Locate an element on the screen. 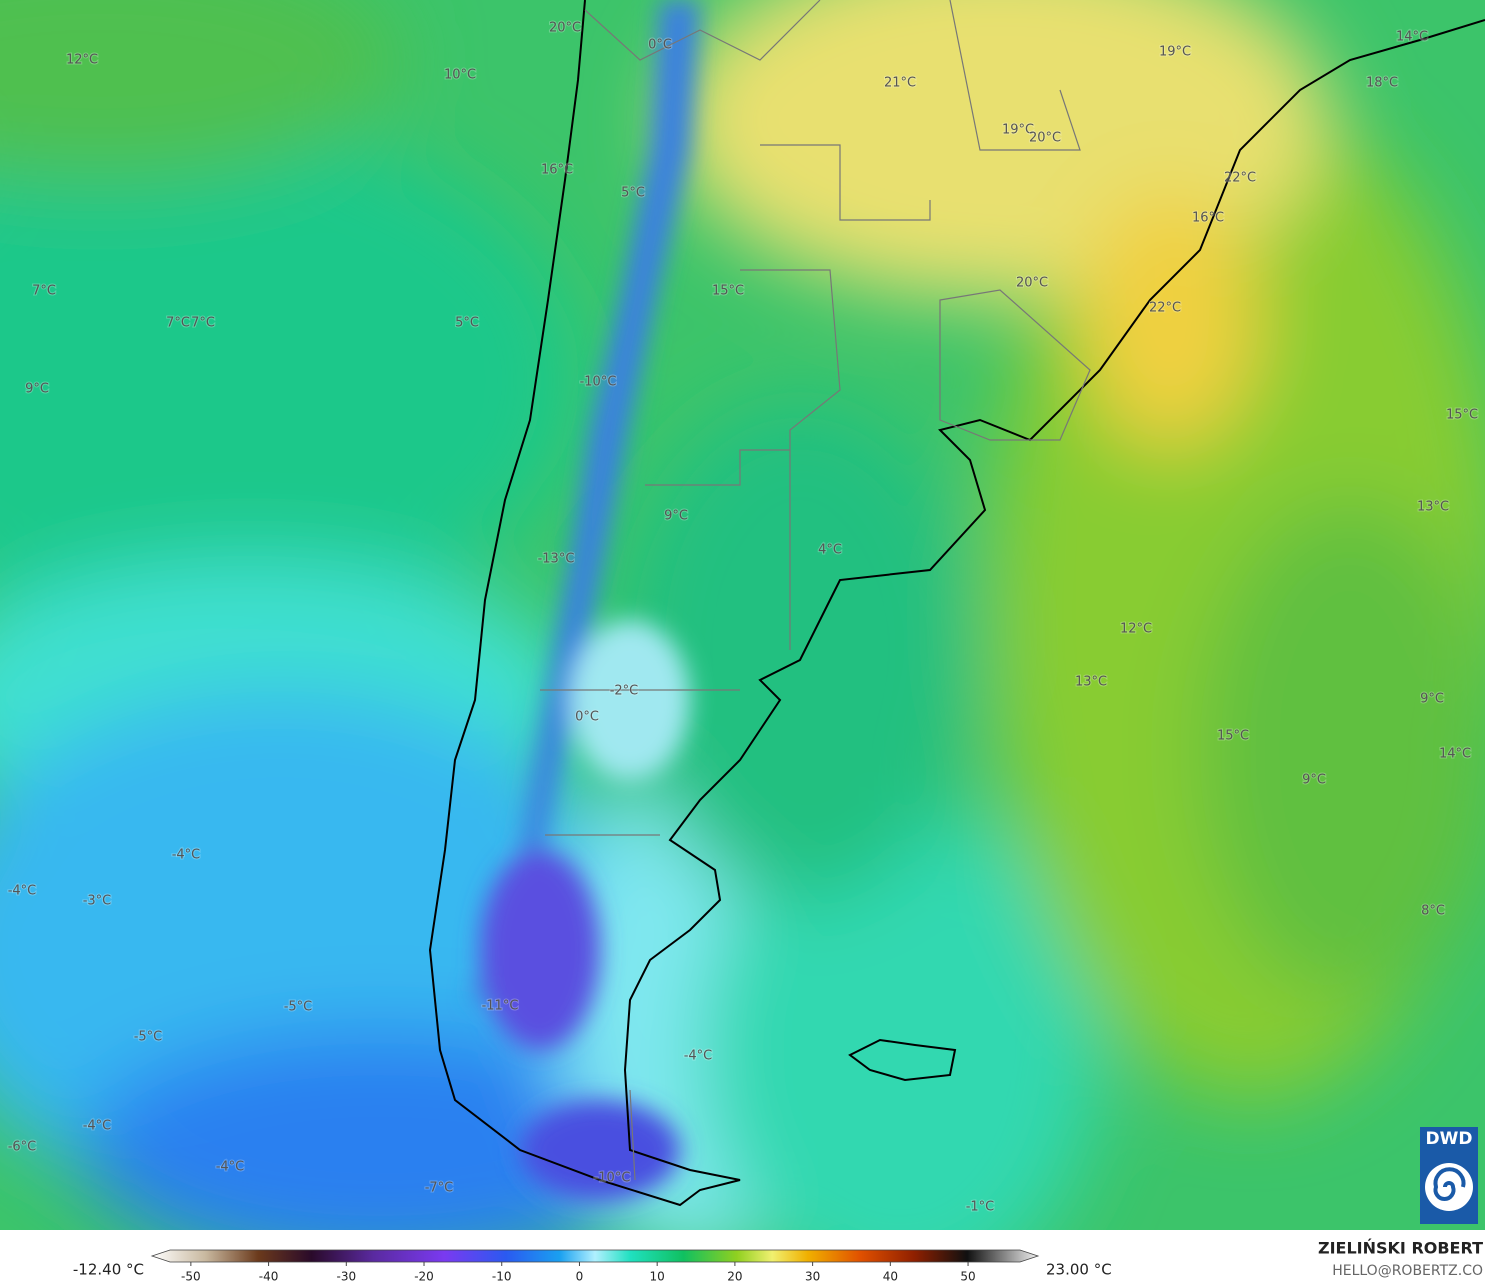 The height and width of the screenshot is (1287, 1485). colorbar-tick-label: 50 is located at coordinates (967, 1277).